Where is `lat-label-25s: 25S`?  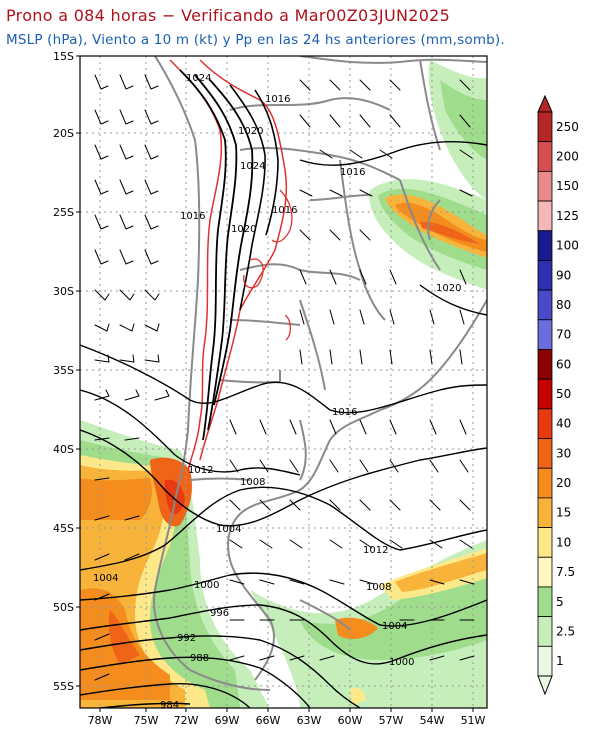 lat-label-25s: 25S is located at coordinates (63, 212).